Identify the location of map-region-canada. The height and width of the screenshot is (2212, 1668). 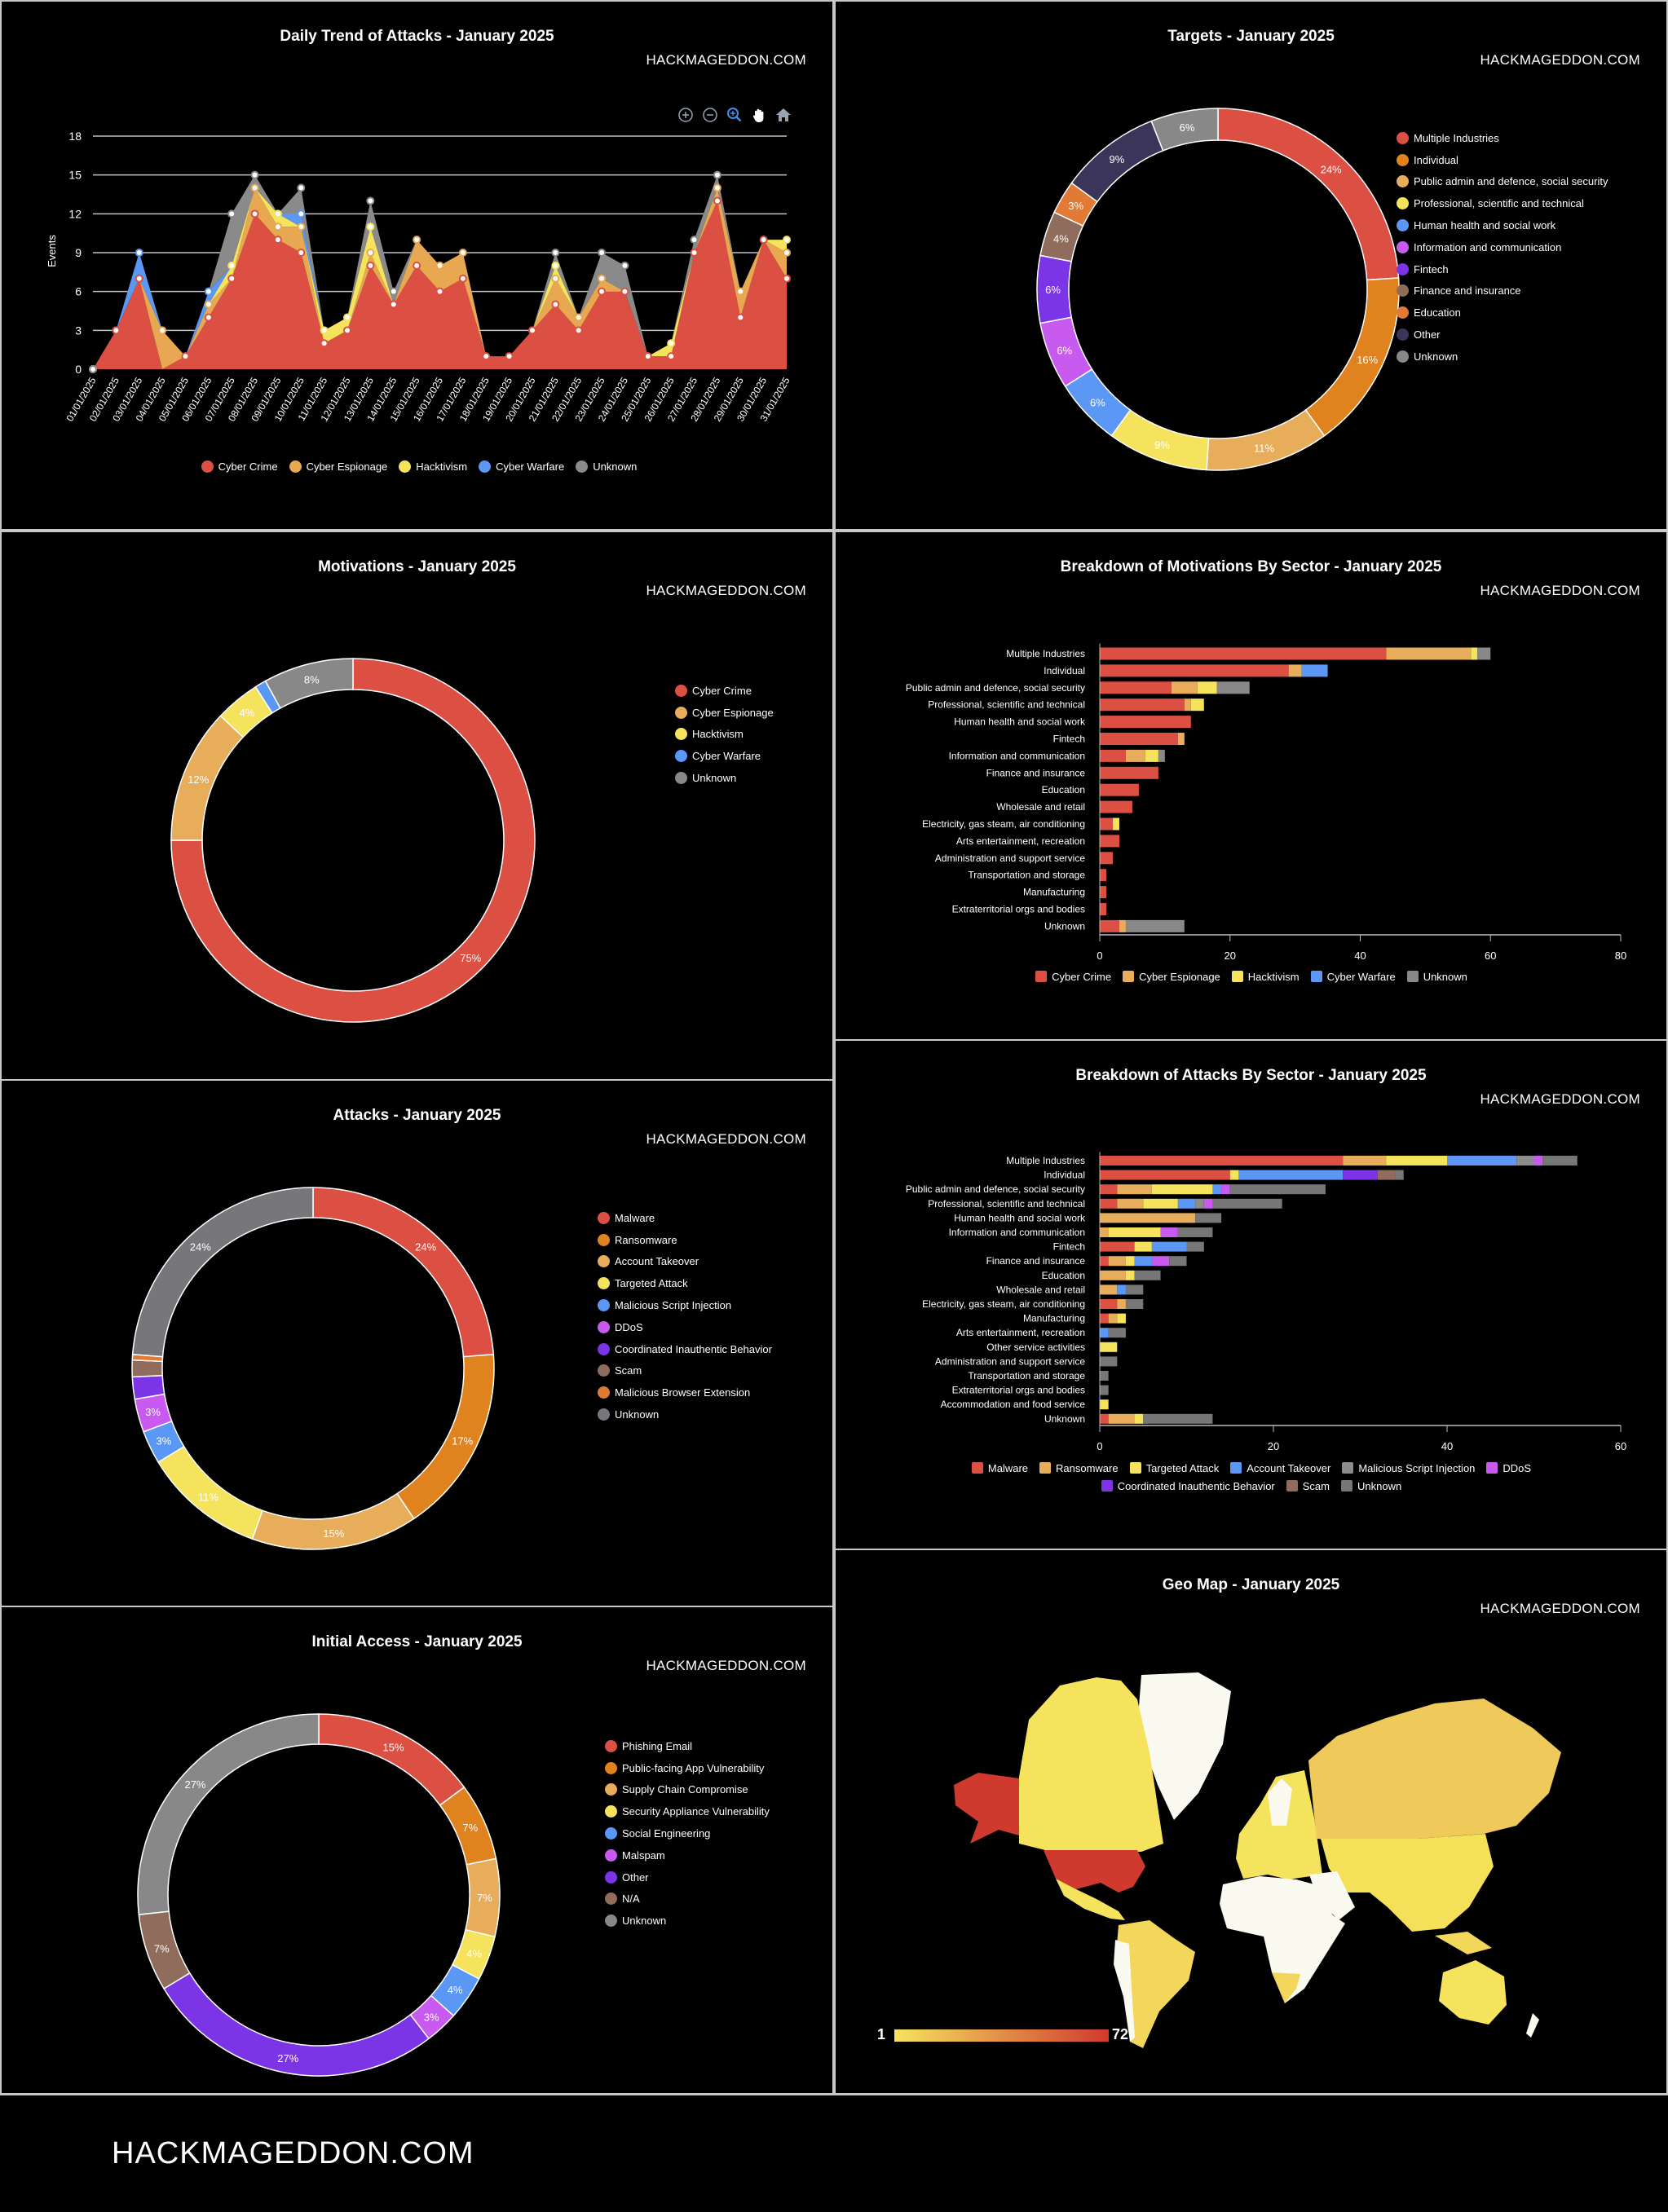
(1091, 1765).